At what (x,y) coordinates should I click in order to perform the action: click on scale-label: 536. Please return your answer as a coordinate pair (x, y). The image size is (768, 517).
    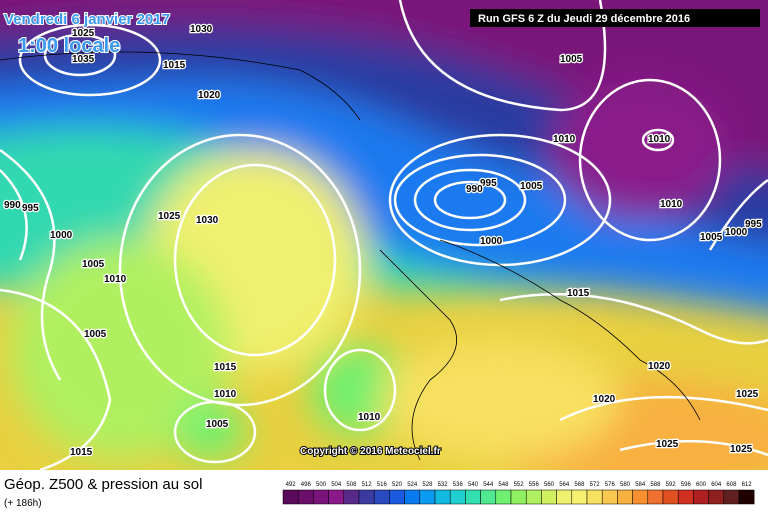
    Looking at the image, I should click on (458, 485).